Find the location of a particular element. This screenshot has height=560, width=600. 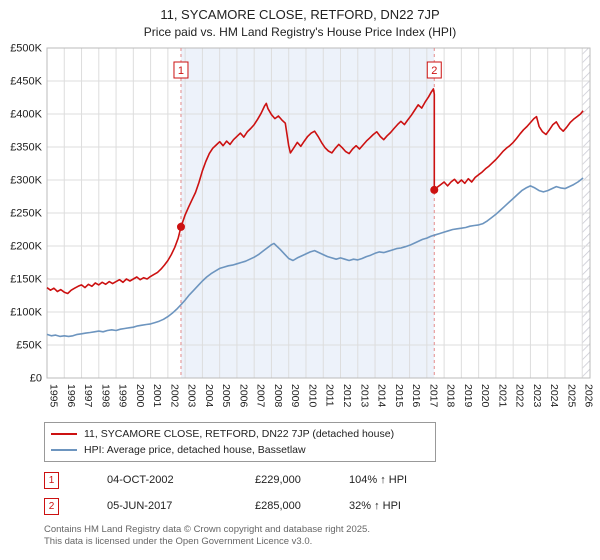

x-tick-label: 2012 is located at coordinates (347, 396).